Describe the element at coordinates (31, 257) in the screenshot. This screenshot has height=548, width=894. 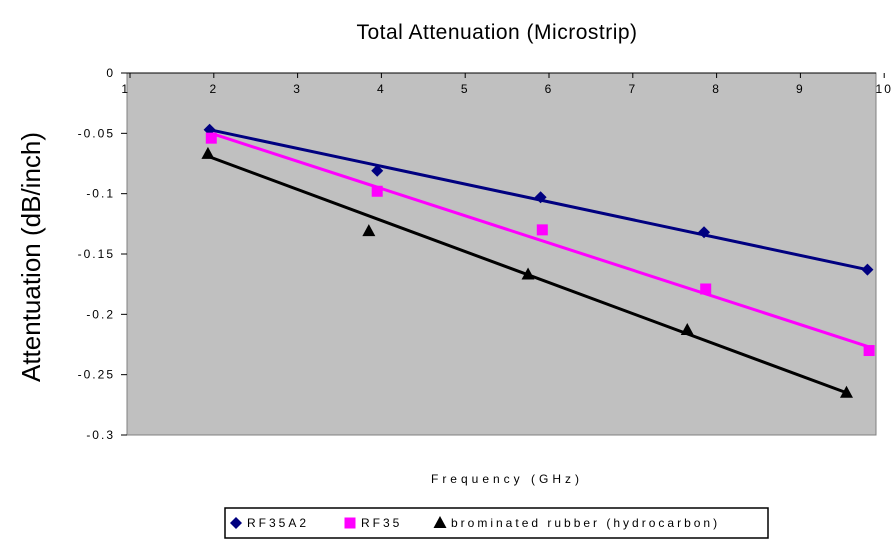
I see `y-axis-label: Attentuation (dB/inch)` at that location.